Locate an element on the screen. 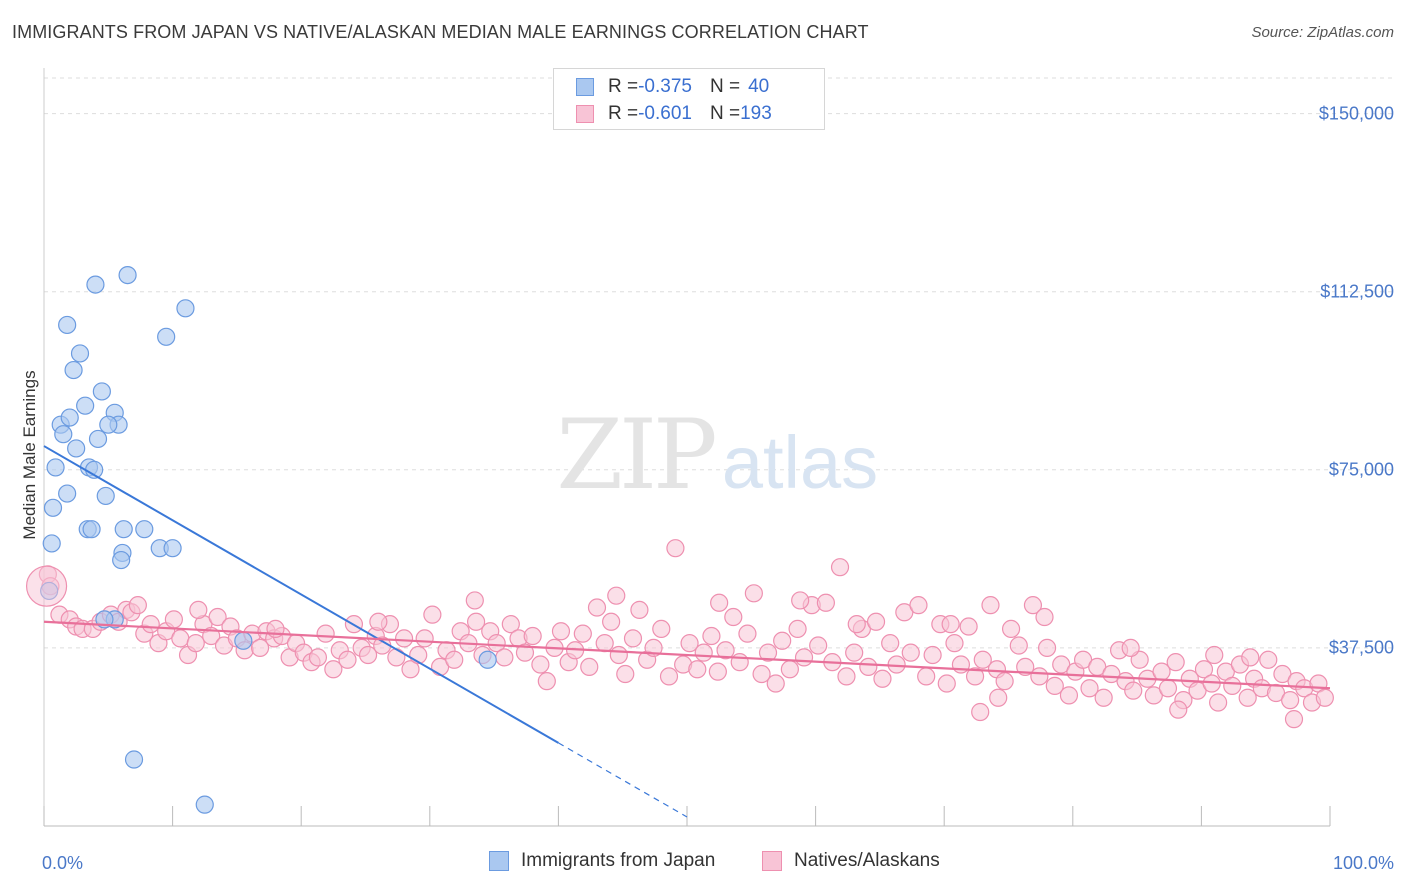 The height and width of the screenshot is (892, 1406). watermark-atlas: atlas is located at coordinates (800, 462).